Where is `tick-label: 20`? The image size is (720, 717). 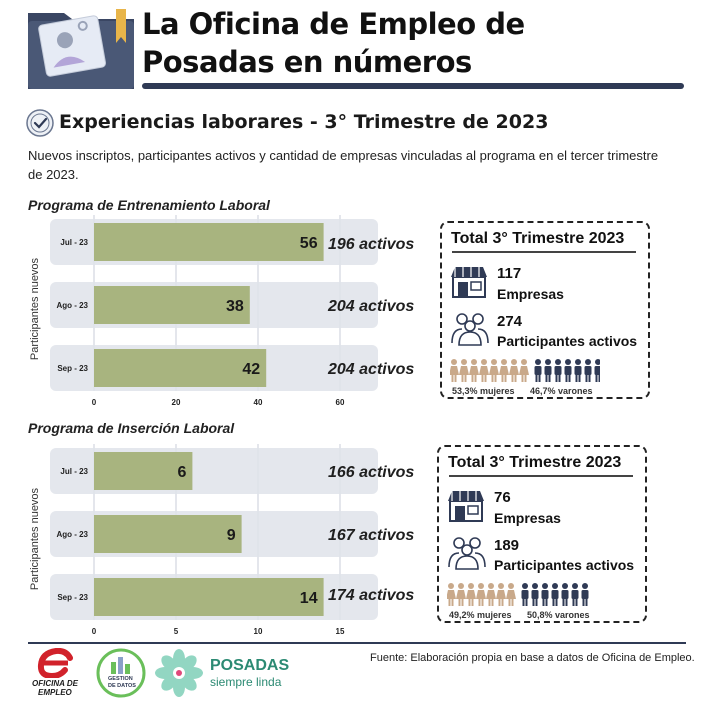 tick-label: 20 is located at coordinates (176, 402).